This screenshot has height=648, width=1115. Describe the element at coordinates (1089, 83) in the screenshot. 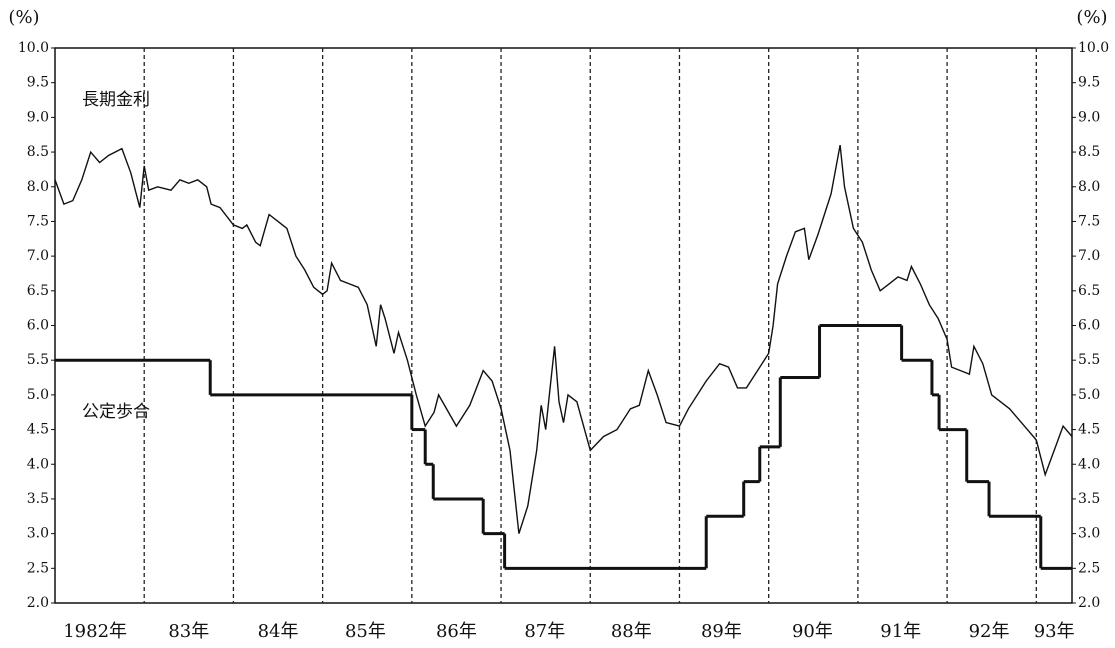

I see `y2-tick-label: 9.5` at that location.